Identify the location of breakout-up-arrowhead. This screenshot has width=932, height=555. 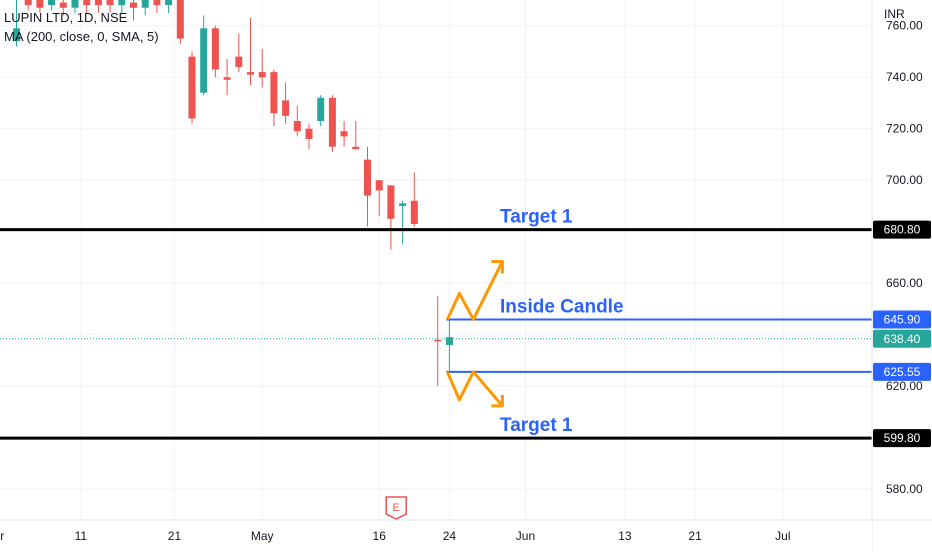
(497, 266).